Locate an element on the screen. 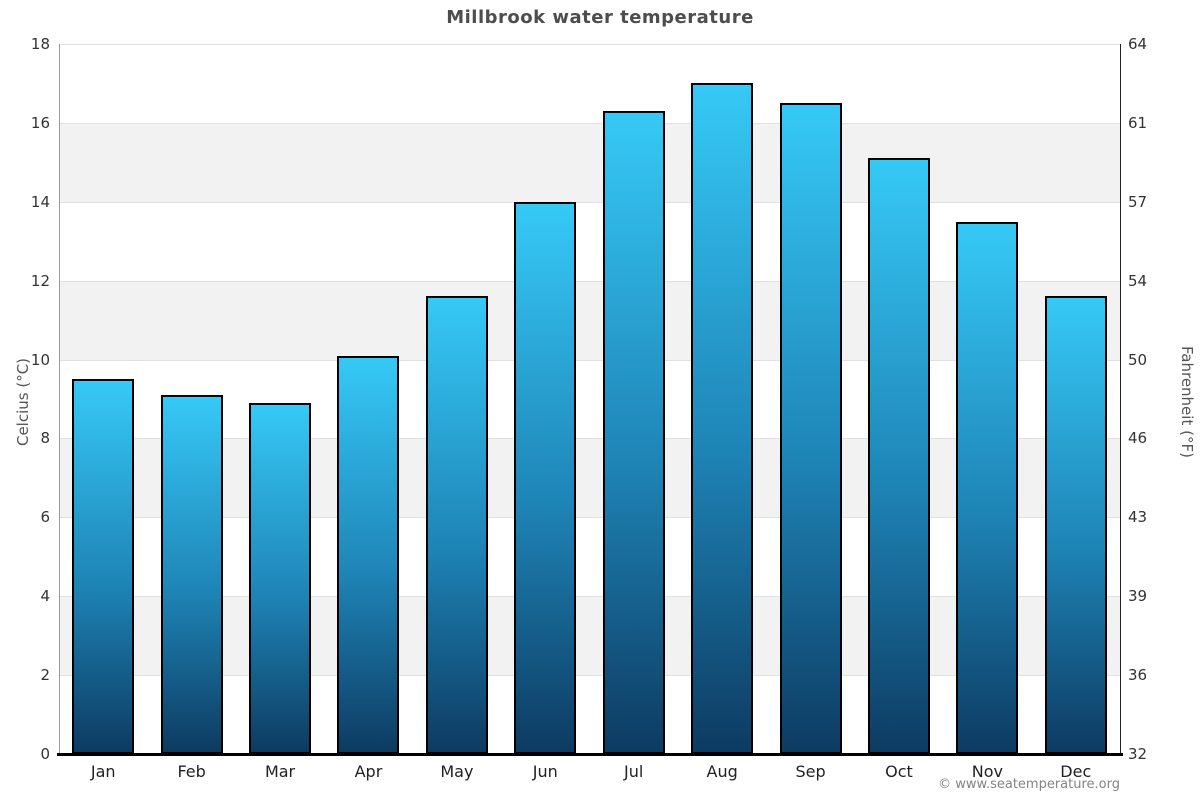 This screenshot has height=800, width=1200. x-tick-oct: Oct is located at coordinates (899, 771).